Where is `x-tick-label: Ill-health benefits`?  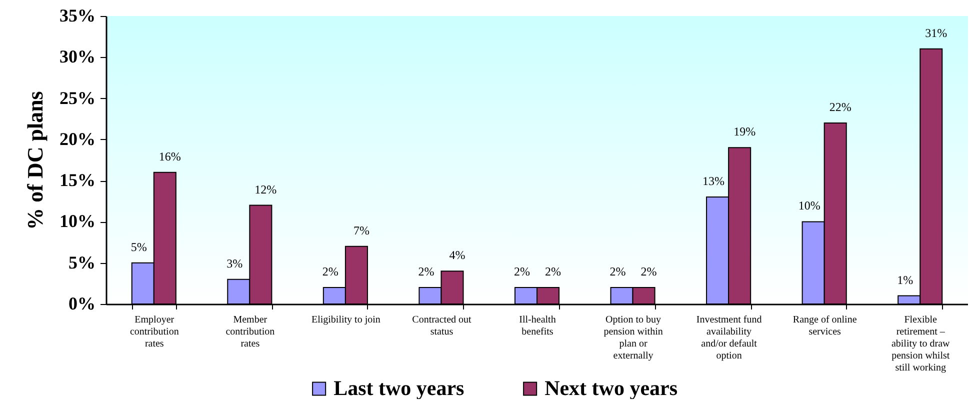
x-tick-label: Ill-health benefits is located at coordinates (537, 326).